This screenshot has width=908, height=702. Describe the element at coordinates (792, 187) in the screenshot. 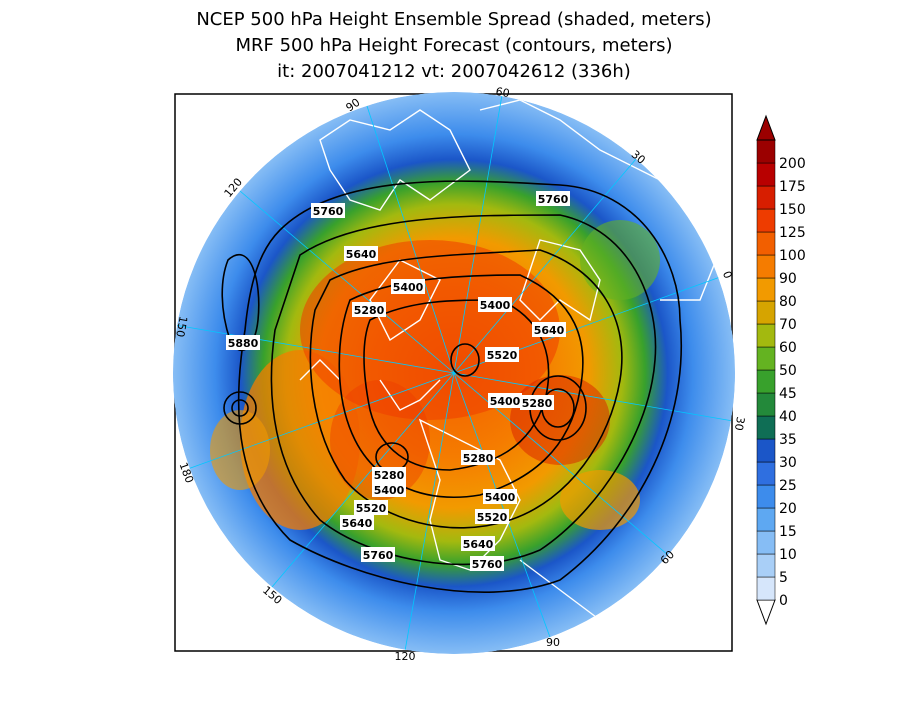

I see `legend-label: 175` at that location.